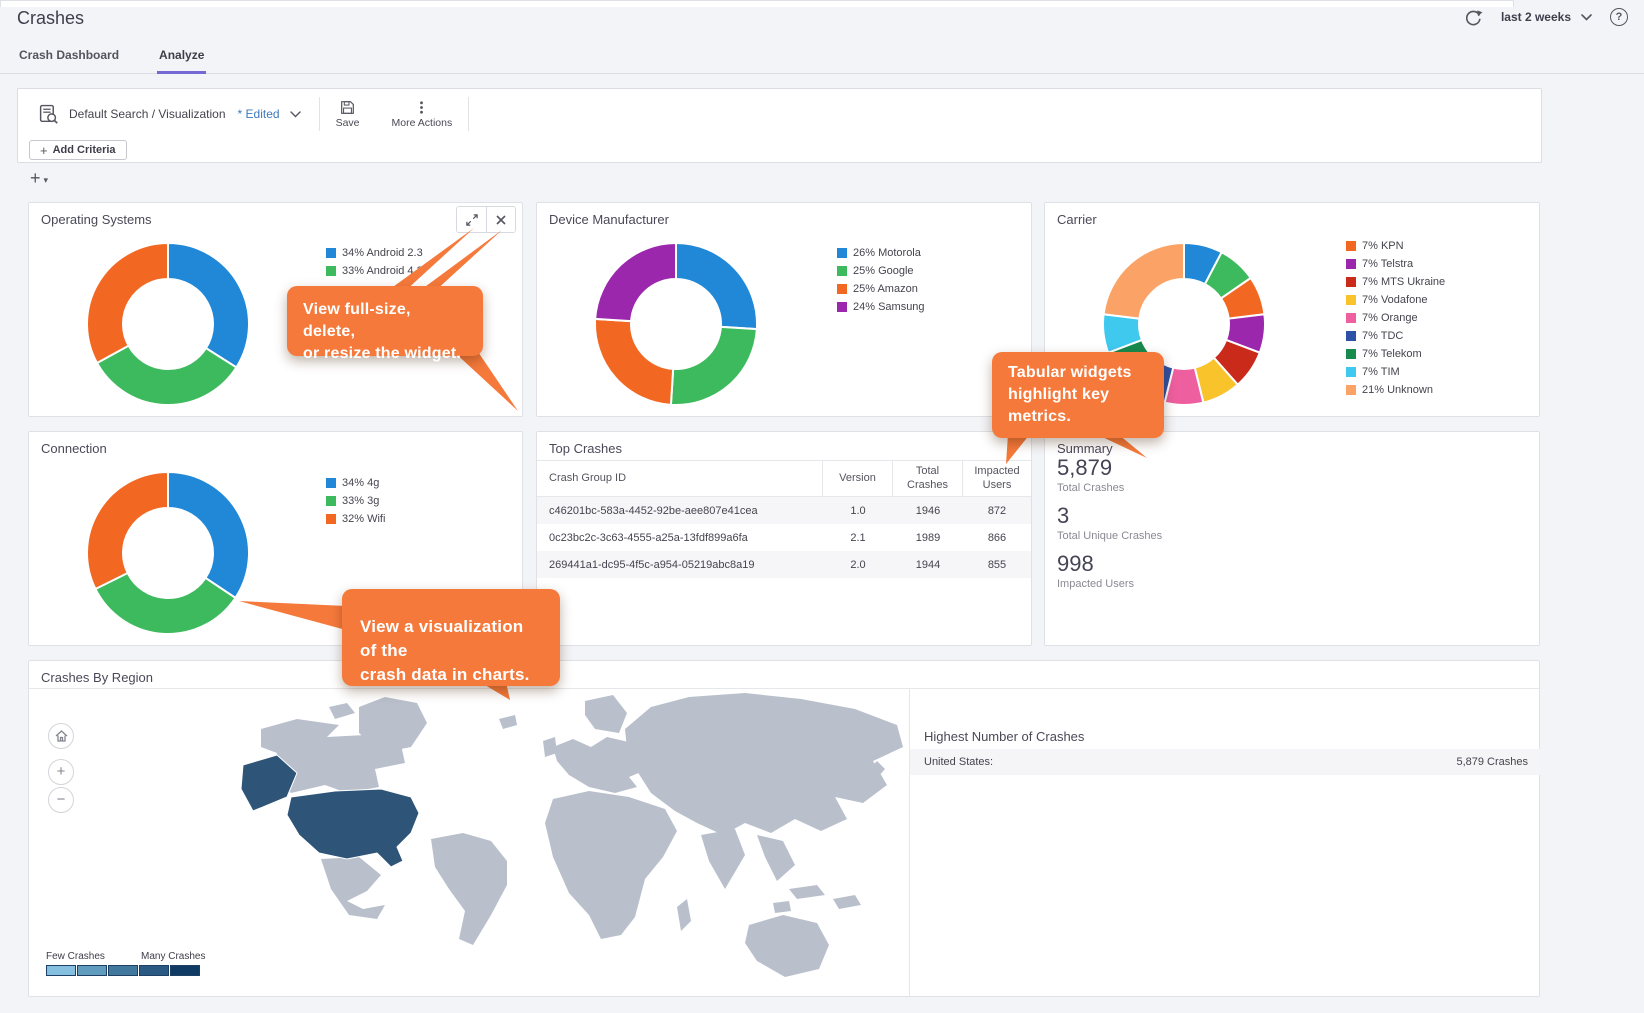 The width and height of the screenshot is (1644, 1013). I want to click on region-label: United States:, so click(959, 762).